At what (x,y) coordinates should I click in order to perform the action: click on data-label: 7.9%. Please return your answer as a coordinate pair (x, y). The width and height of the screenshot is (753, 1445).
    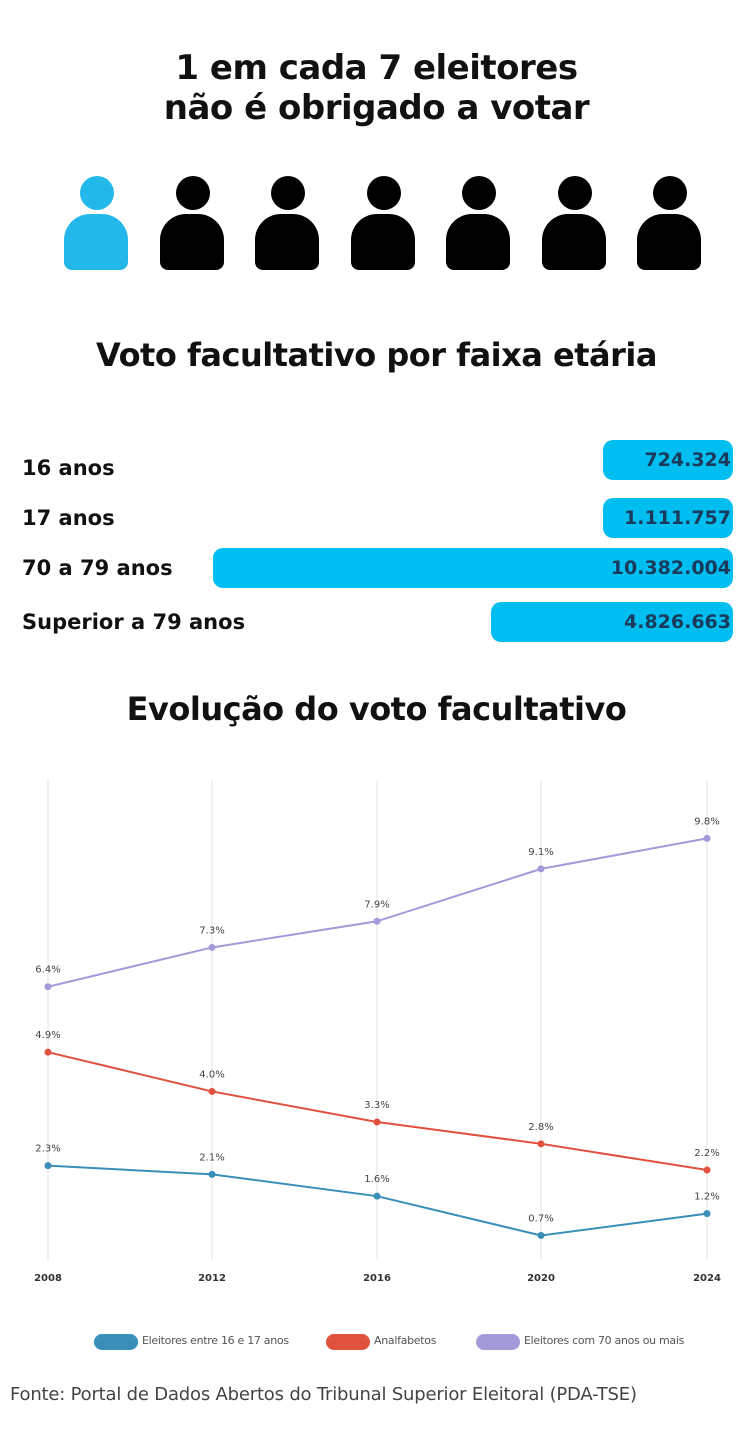
    Looking at the image, I should click on (376, 904).